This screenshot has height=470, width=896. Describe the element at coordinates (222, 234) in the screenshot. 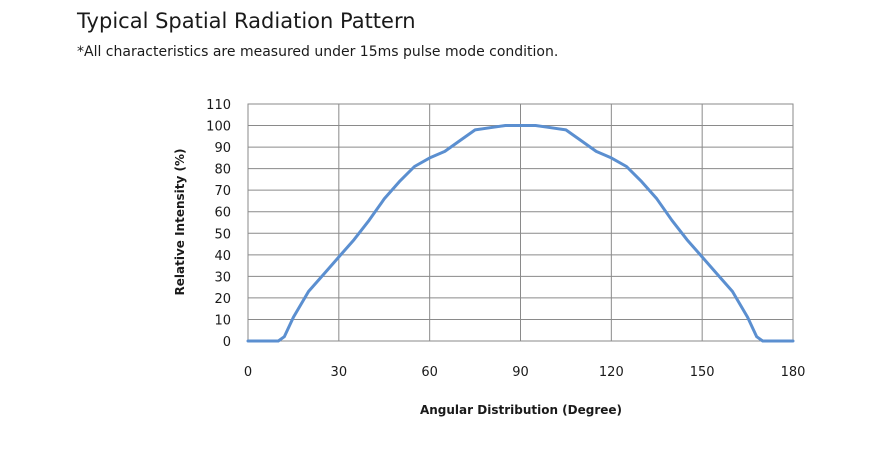

I see `y-tick-label: 50` at that location.